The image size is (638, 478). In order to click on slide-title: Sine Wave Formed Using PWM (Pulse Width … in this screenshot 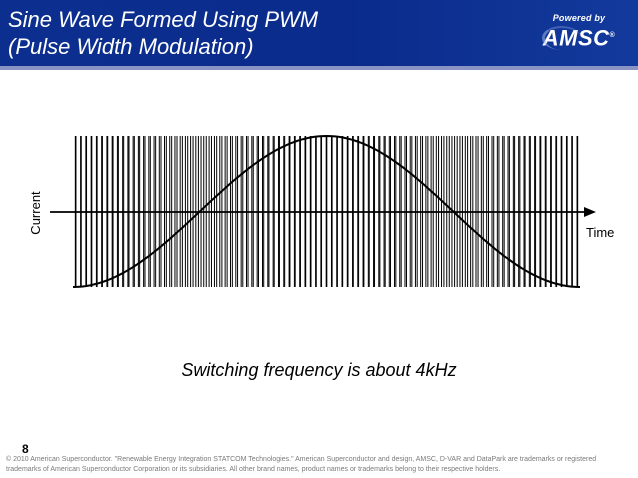, I will do `click(163, 33)`.